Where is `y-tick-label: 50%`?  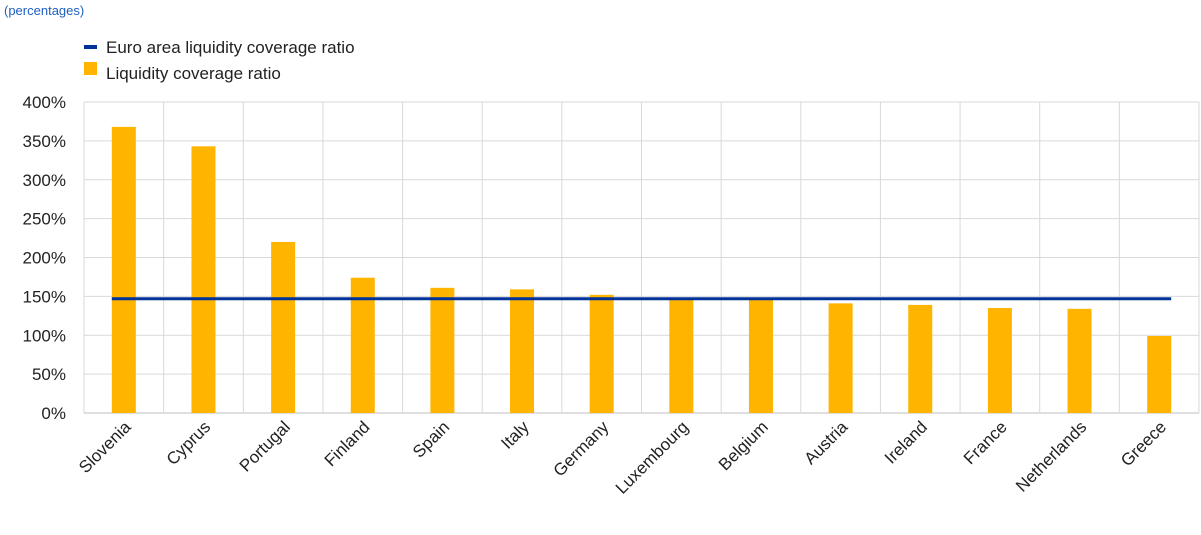 y-tick-label: 50% is located at coordinates (49, 374).